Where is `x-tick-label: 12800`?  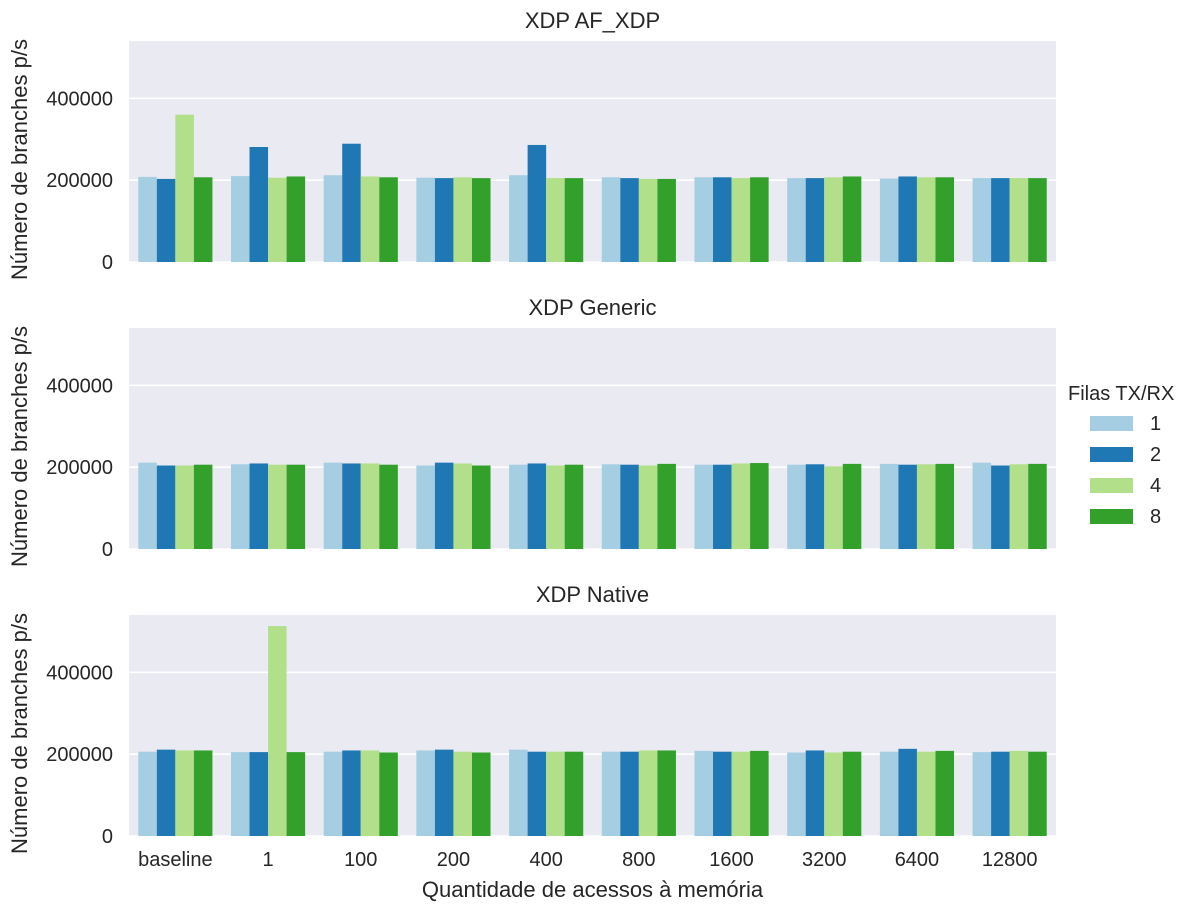
x-tick-label: 12800 is located at coordinates (1010, 860).